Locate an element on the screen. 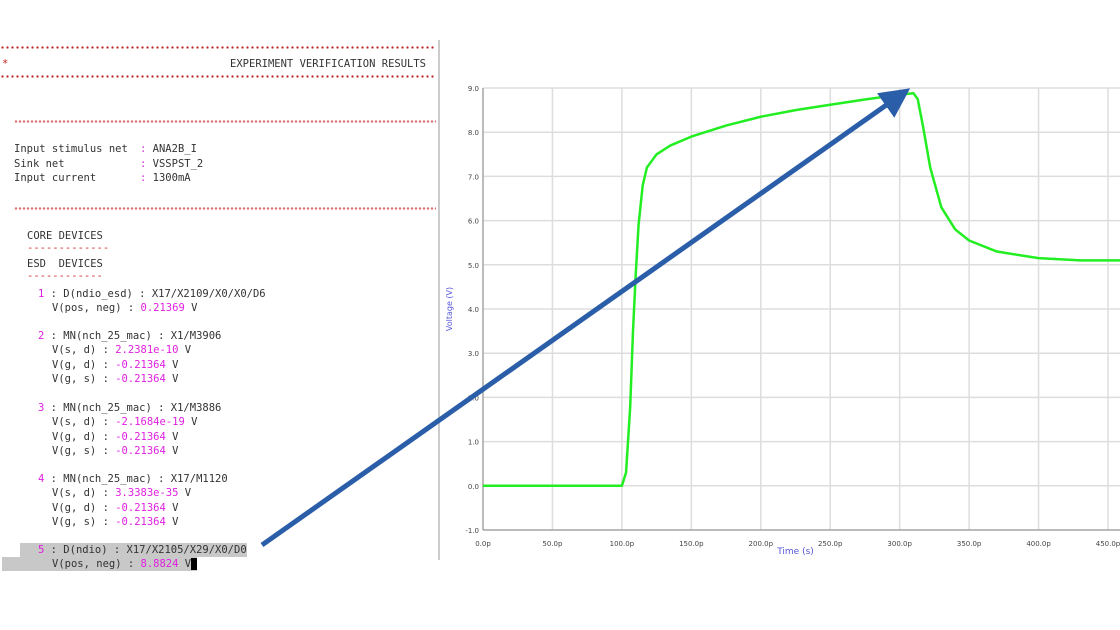 The height and width of the screenshot is (630, 1120). param-row: Input stimulus net : ANA2B_I is located at coordinates (105, 149).